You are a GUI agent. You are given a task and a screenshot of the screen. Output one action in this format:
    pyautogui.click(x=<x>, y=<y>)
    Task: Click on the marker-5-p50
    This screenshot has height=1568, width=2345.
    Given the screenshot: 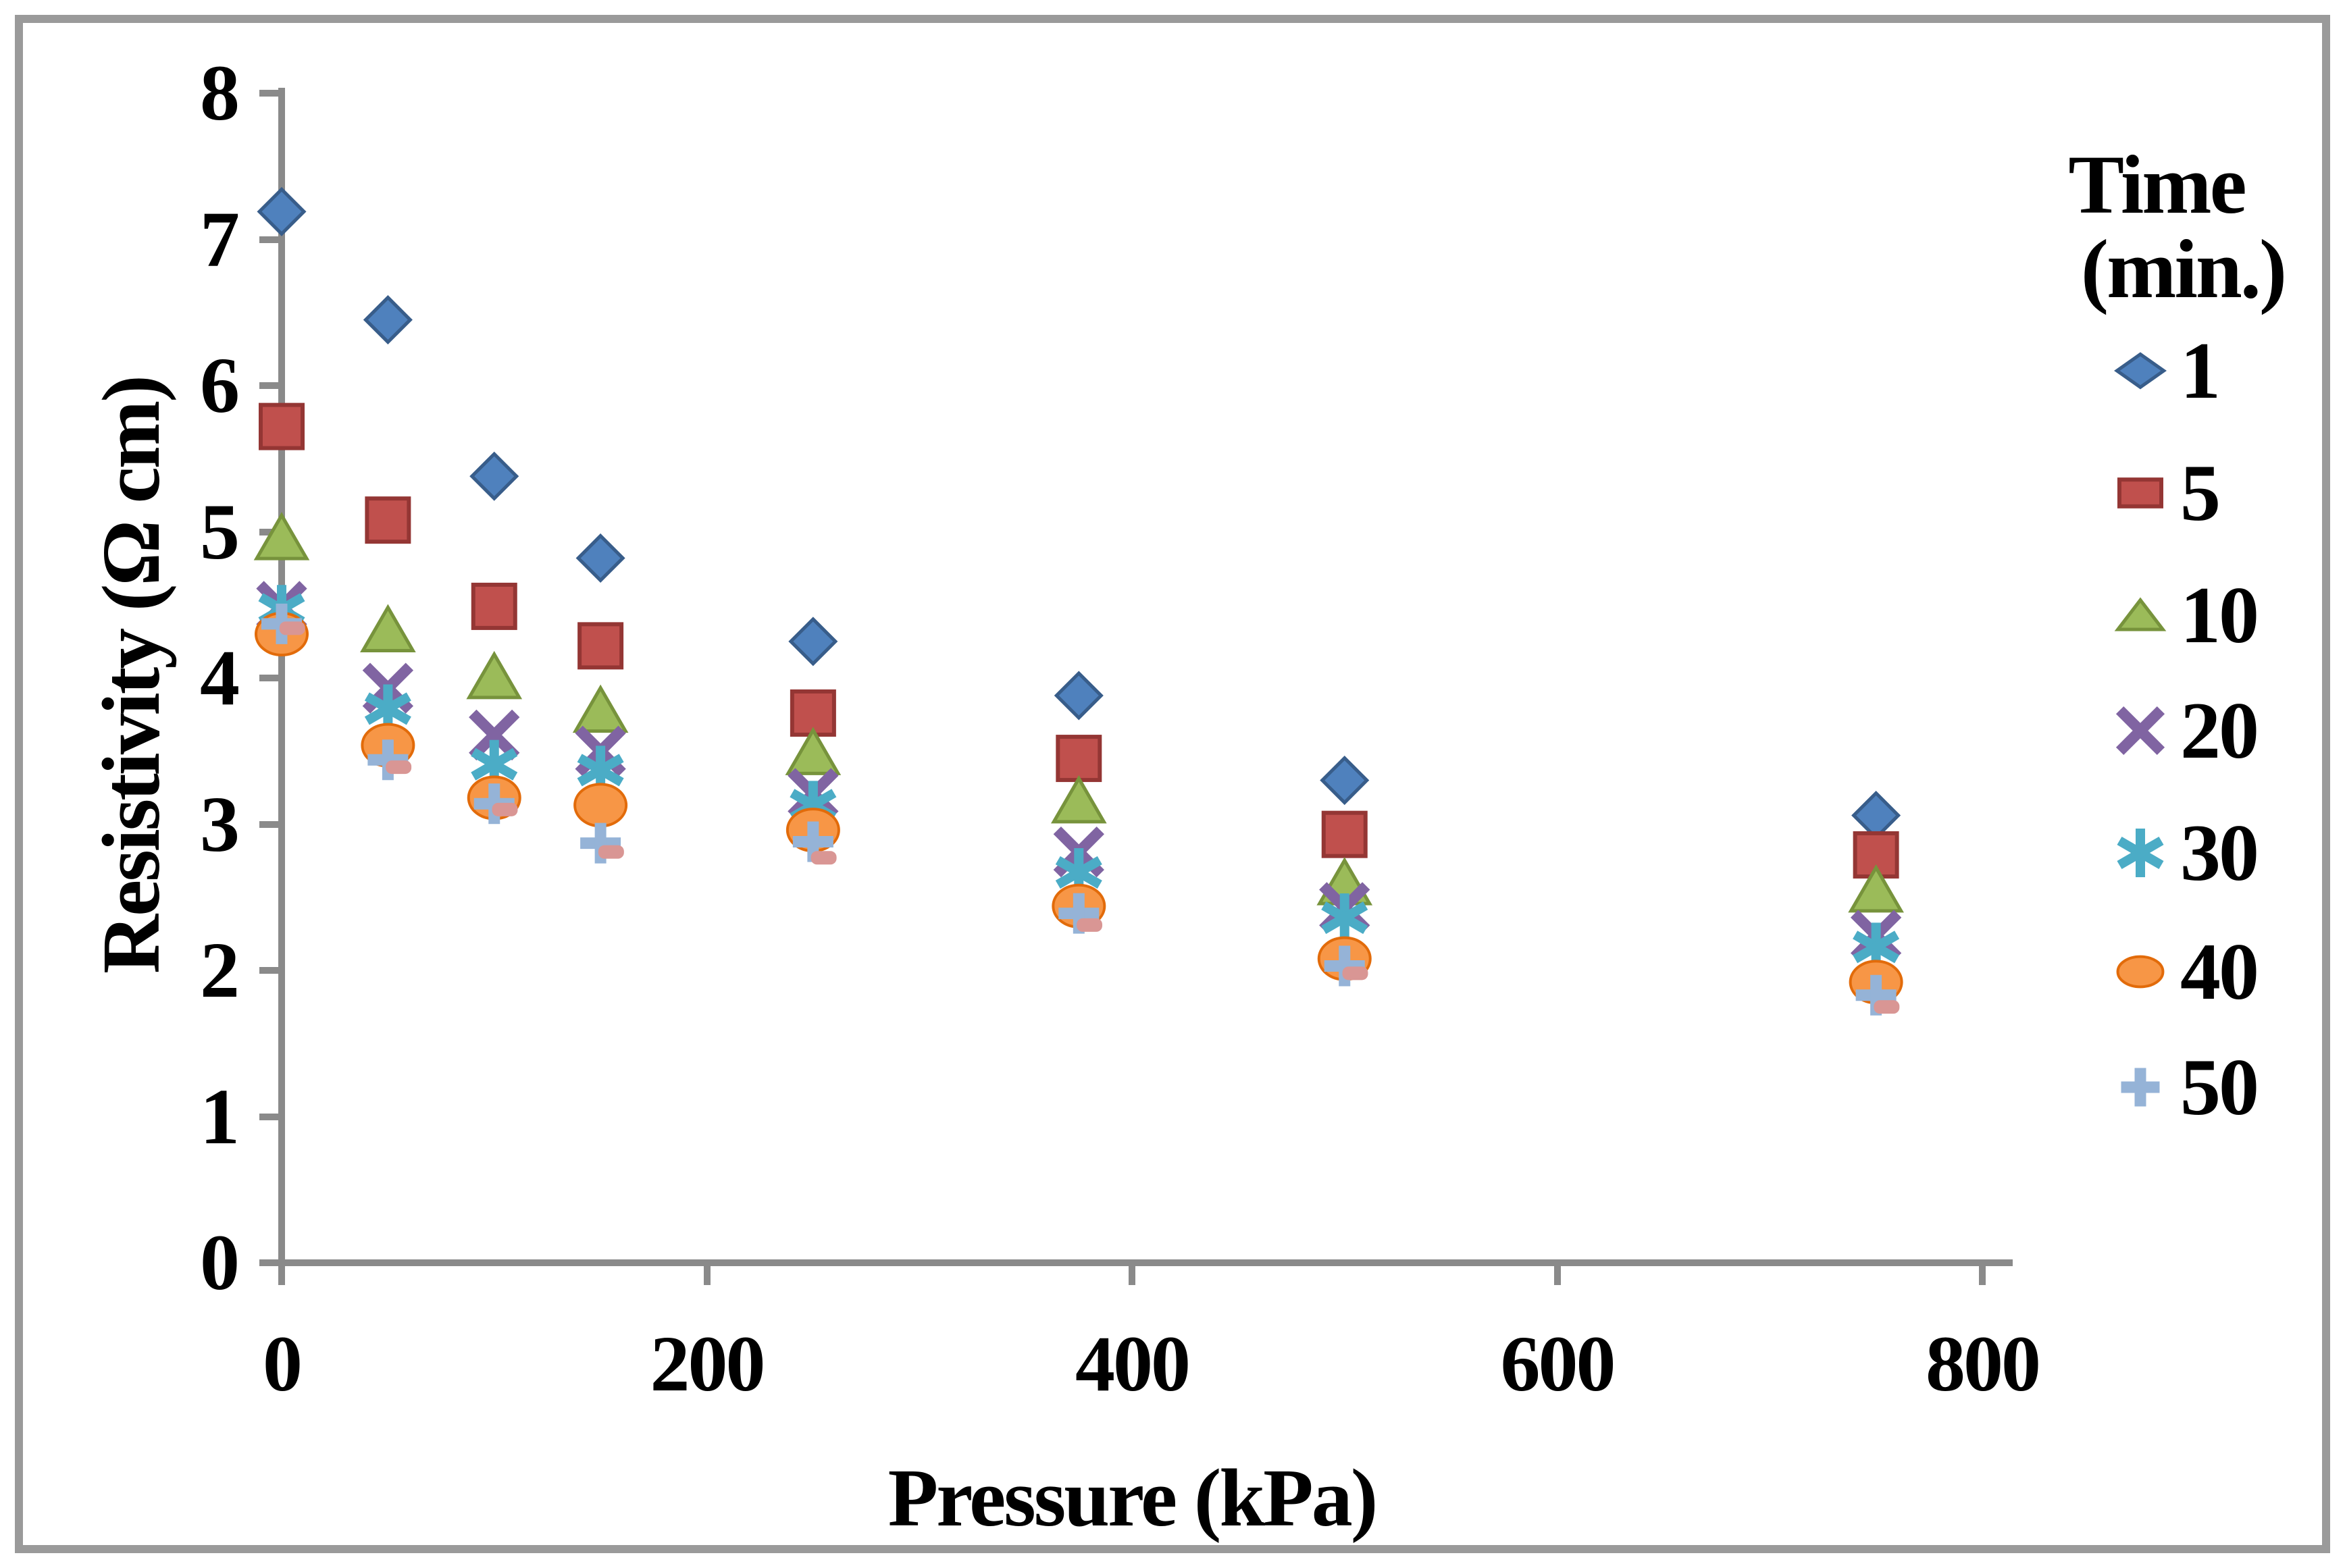 What is the action you would take?
    pyautogui.click(x=388, y=520)
    